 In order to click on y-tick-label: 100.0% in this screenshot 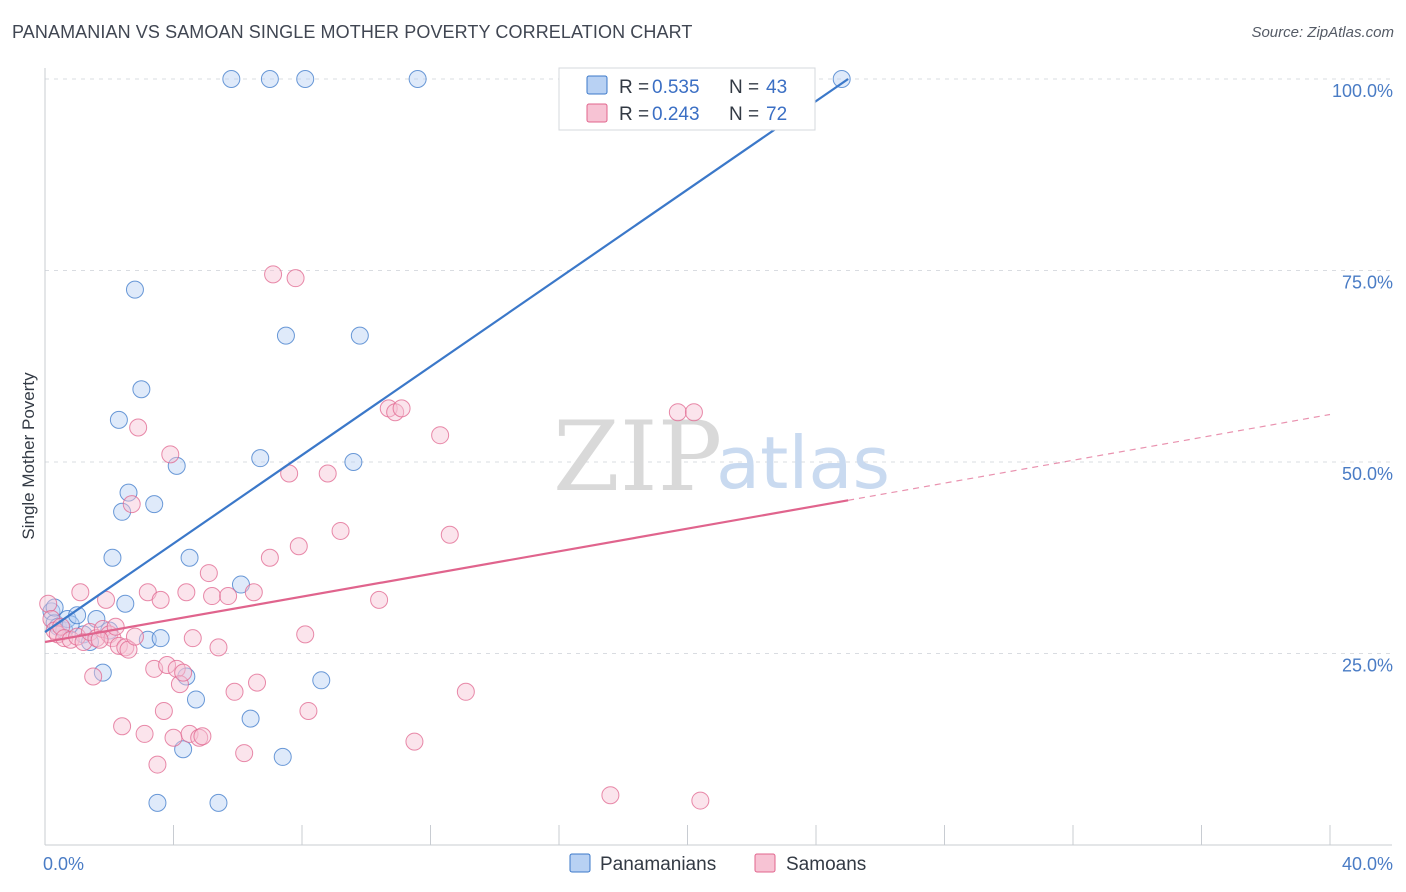, I will do `click(1362, 91)`.